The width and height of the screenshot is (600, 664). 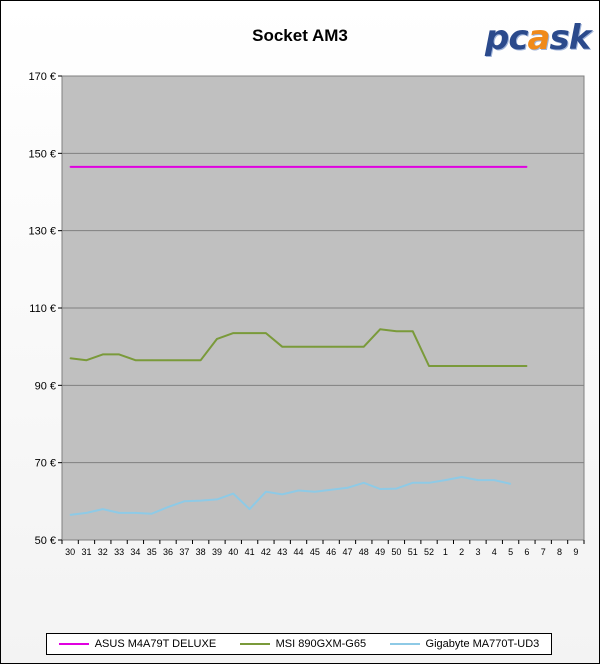 I want to click on x-tick-label: 49, so click(x=380, y=552).